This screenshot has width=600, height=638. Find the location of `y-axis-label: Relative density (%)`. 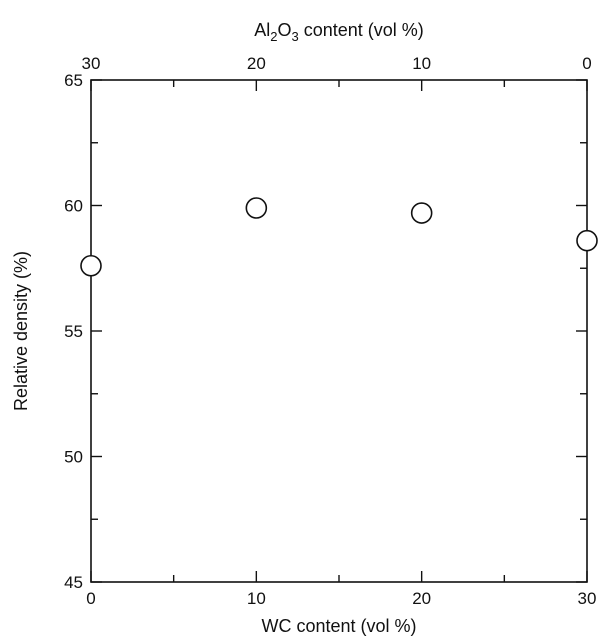

y-axis-label: Relative density (%) is located at coordinates (21, 331).